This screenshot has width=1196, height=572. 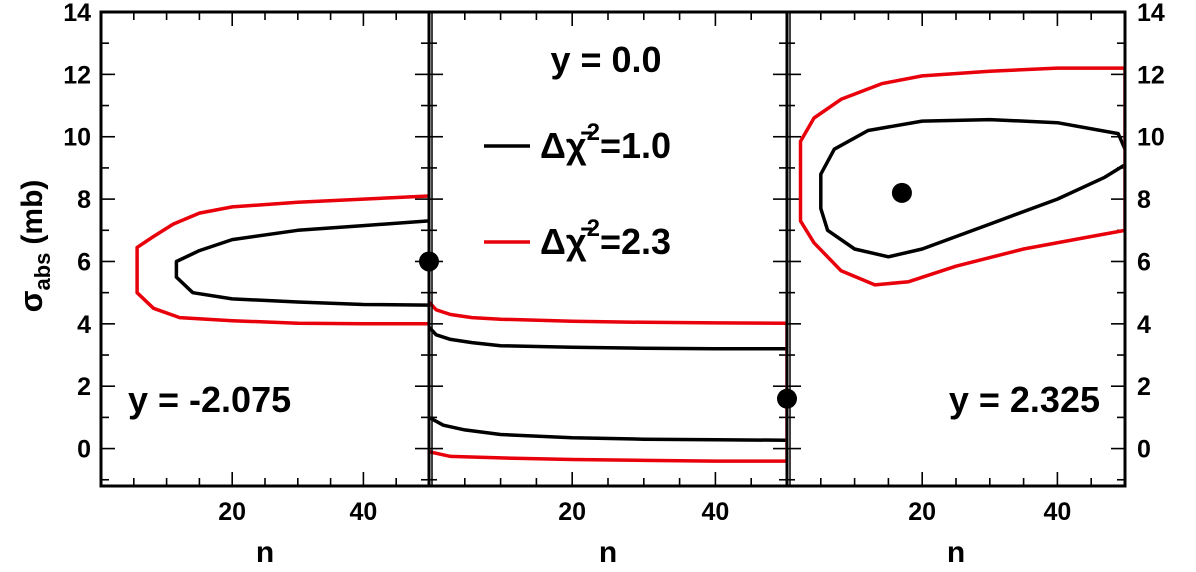 I want to click on panel-3-annotation: y = 2.325, so click(x=1024, y=399).